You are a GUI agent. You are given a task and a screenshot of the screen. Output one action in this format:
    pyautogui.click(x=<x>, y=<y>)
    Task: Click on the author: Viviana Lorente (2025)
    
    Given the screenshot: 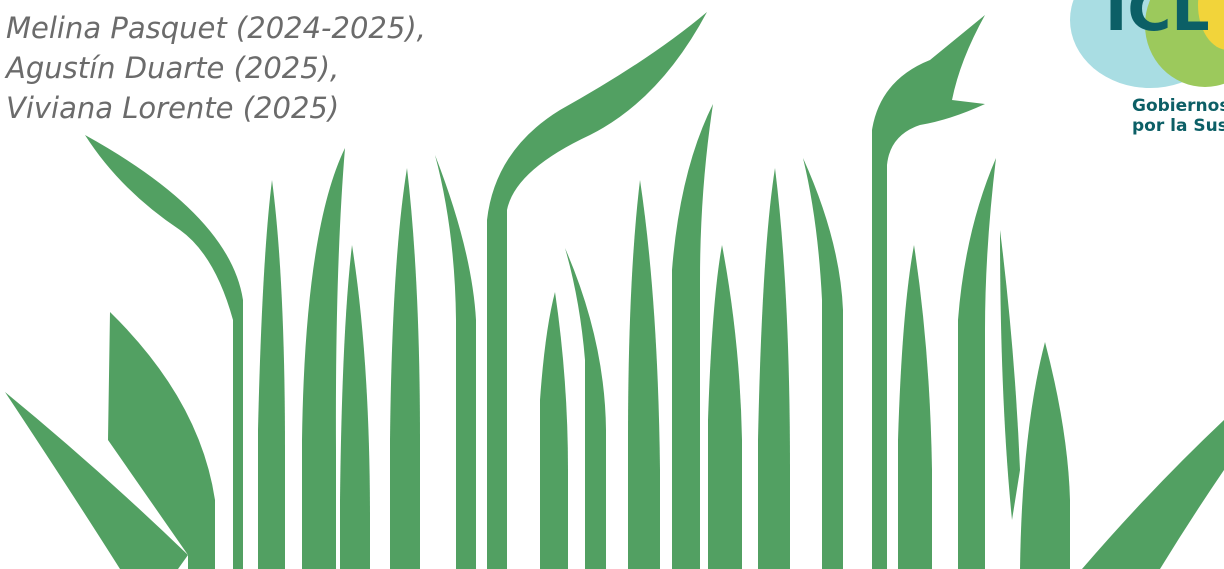 What is the action you would take?
    pyautogui.click(x=173, y=108)
    